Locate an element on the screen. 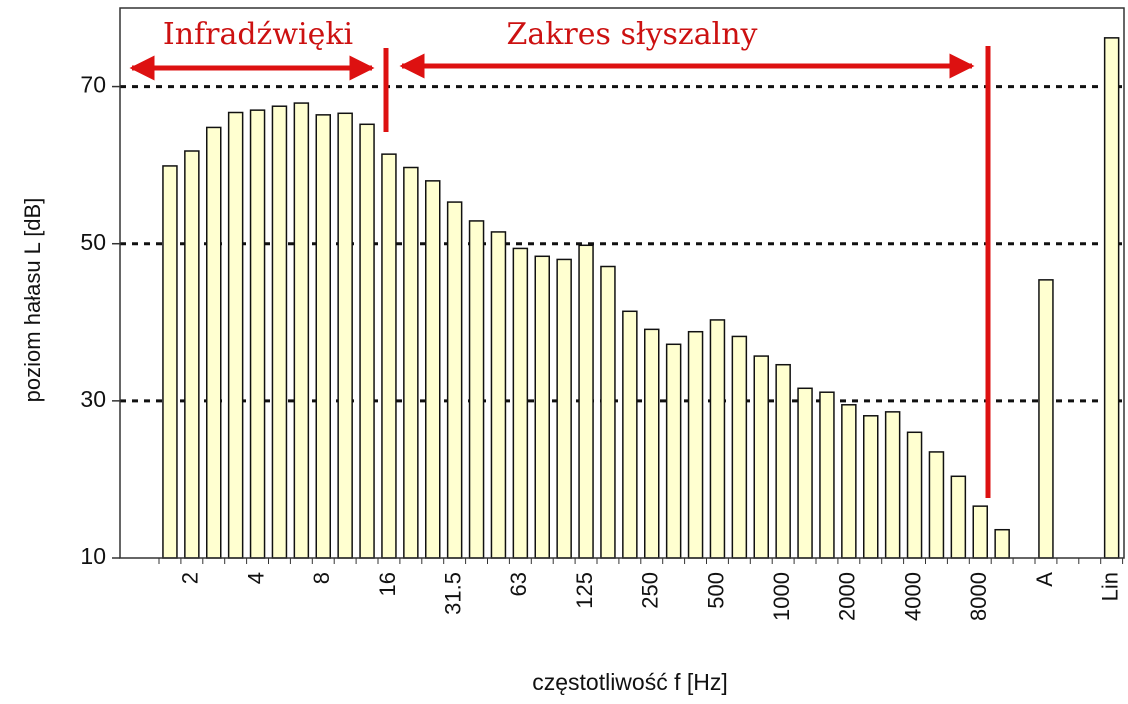 The height and width of the screenshot is (704, 1128). x-tick-label: 2 is located at coordinates (190, 578).